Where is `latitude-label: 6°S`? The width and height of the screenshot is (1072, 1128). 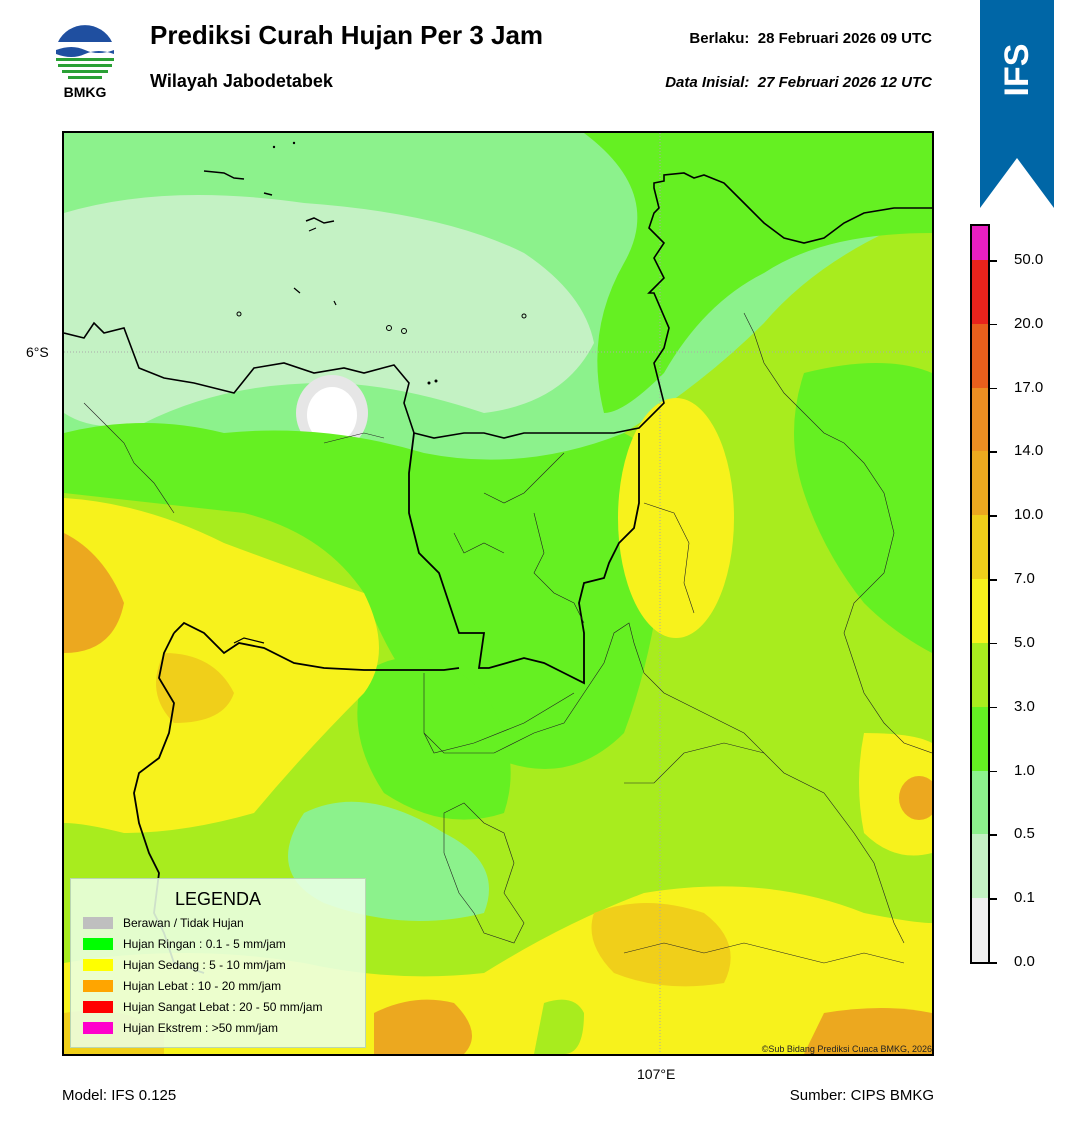
latitude-label: 6°S is located at coordinates (37, 352).